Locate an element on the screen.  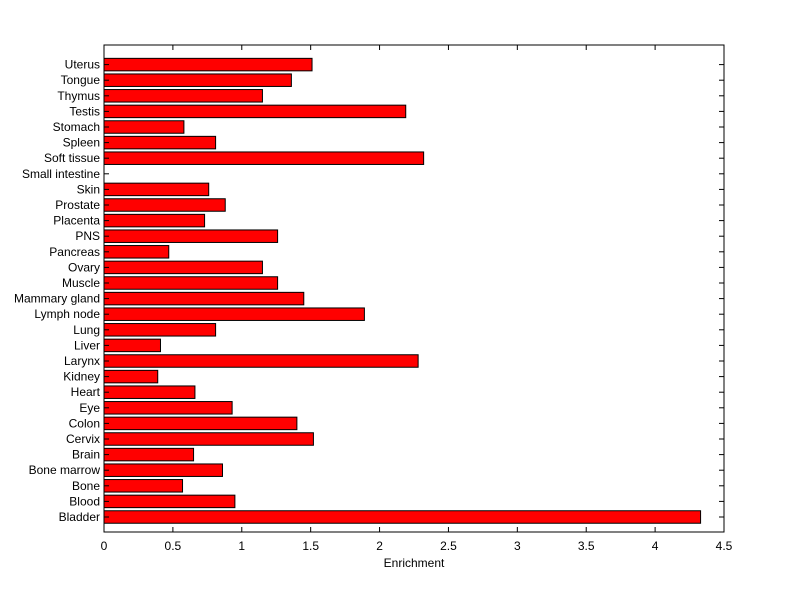
y-tick-label: Lung is located at coordinates (86, 330).